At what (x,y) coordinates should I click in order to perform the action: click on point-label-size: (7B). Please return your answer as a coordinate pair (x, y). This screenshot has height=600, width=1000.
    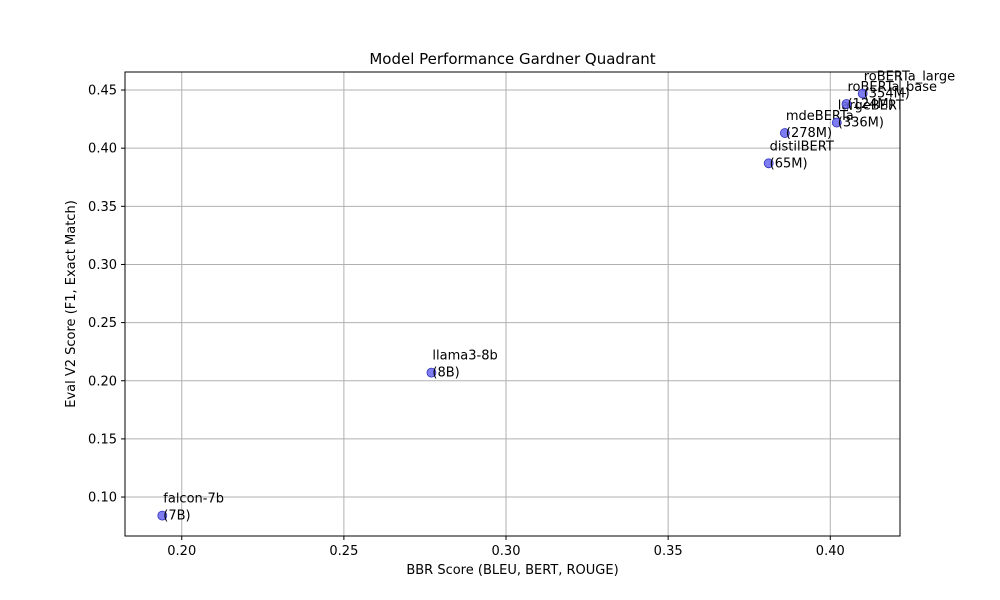
    Looking at the image, I should click on (176, 516).